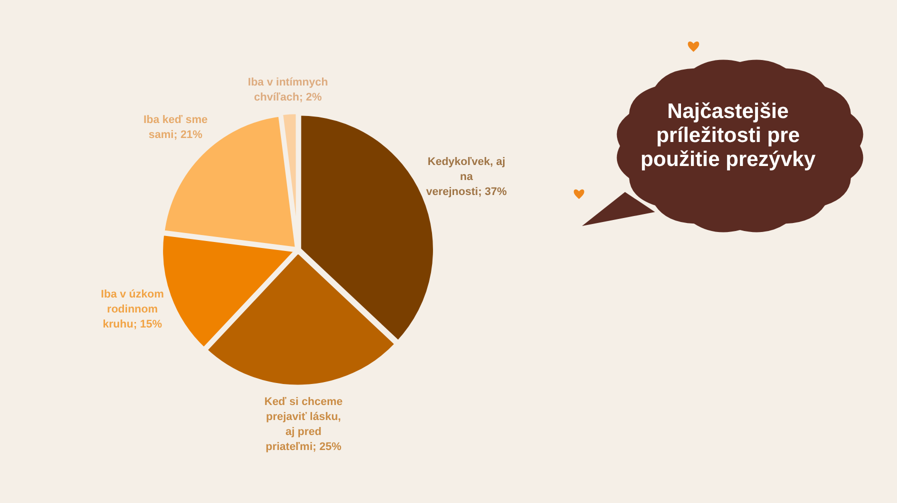  I want to click on slice-label: Iba keď sme sami; 21%, so click(175, 128).